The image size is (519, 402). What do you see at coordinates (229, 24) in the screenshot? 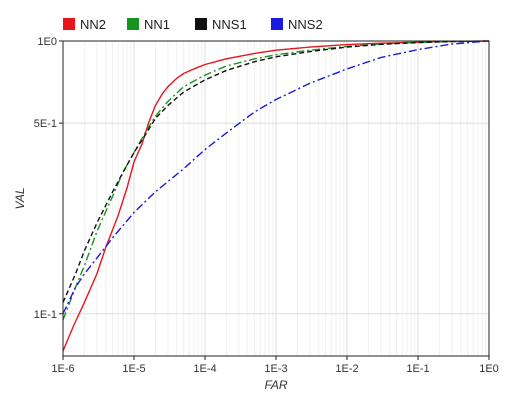
I see `legend-label-nns1: NNS1` at bounding box center [229, 24].